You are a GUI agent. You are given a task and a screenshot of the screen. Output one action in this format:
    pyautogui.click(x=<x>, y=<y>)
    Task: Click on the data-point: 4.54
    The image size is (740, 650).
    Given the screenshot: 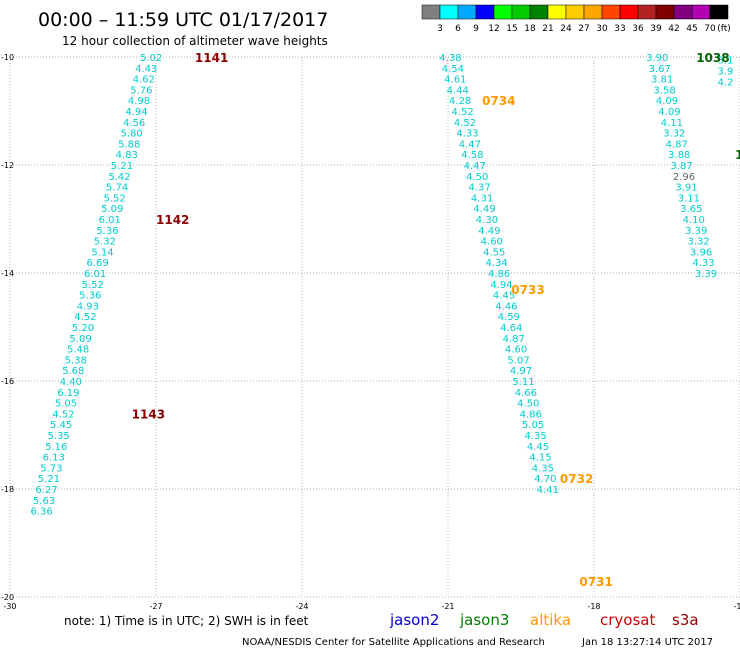 What is the action you would take?
    pyautogui.click(x=453, y=69)
    